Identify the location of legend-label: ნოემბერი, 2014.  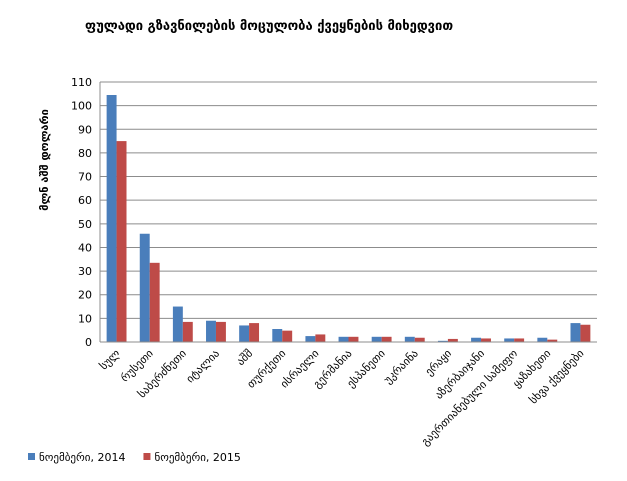
(82, 457).